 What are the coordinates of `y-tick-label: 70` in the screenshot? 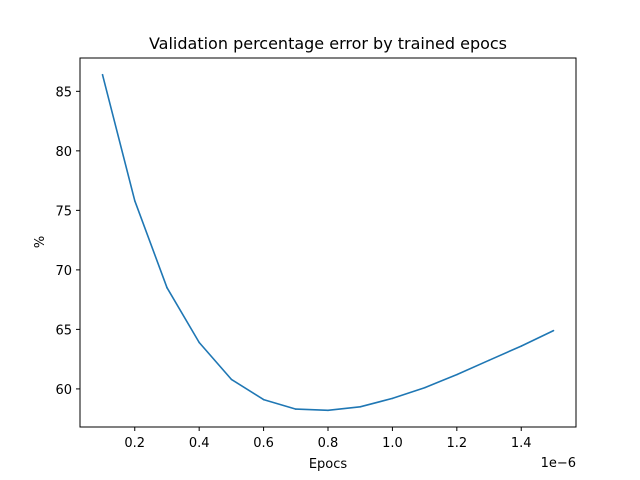 It's located at (63, 271).